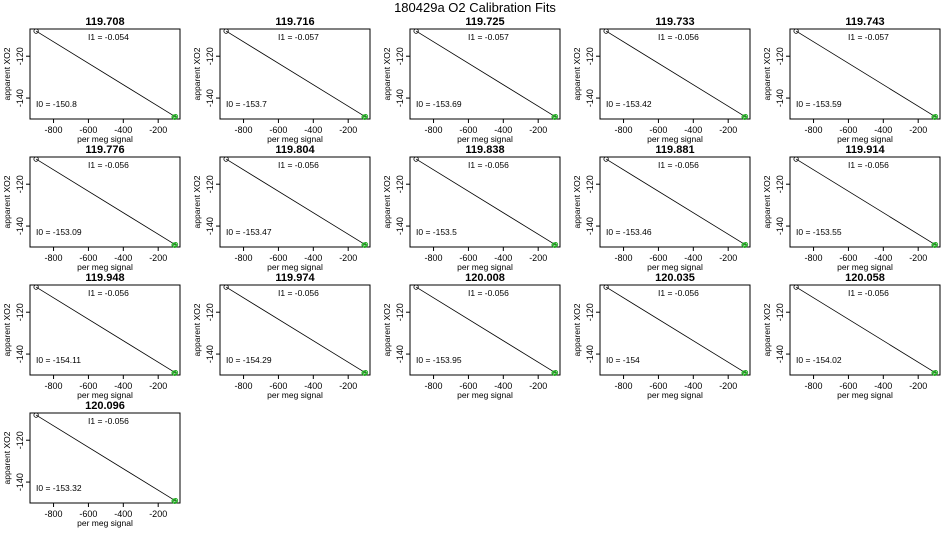  What do you see at coordinates (58, 360) in the screenshot?
I see `intercept-annotation: I0 = -154.11` at bounding box center [58, 360].